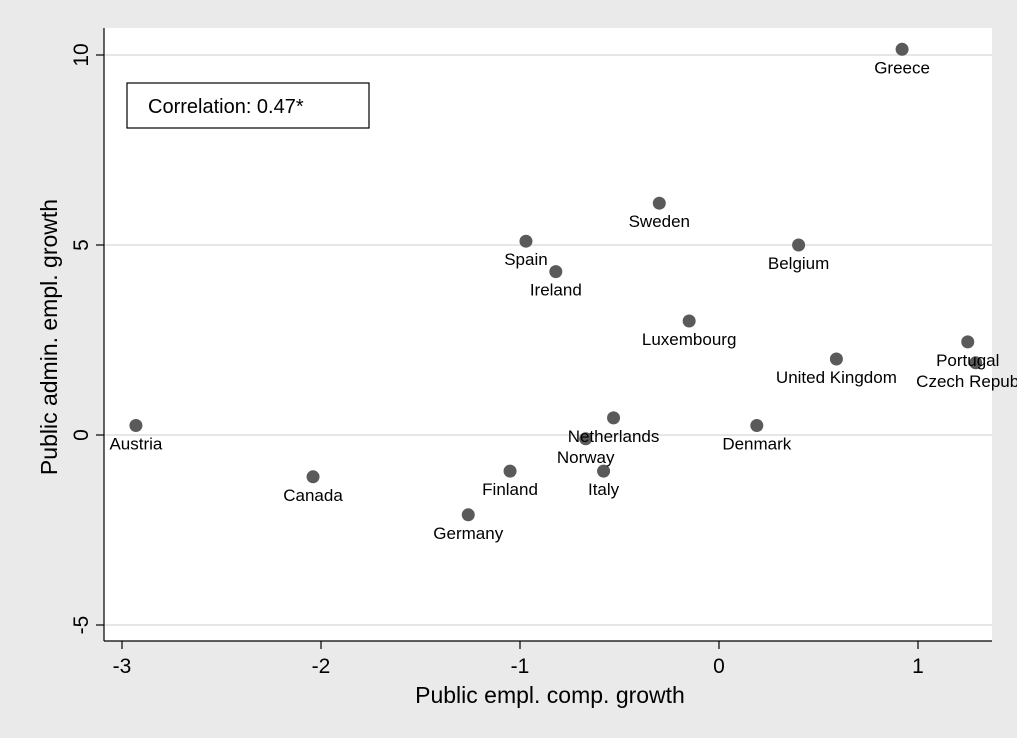 Image resolution: width=1017 pixels, height=738 pixels. What do you see at coordinates (49, 337) in the screenshot?
I see `y-axis-title: Public admin. empl. growth` at bounding box center [49, 337].